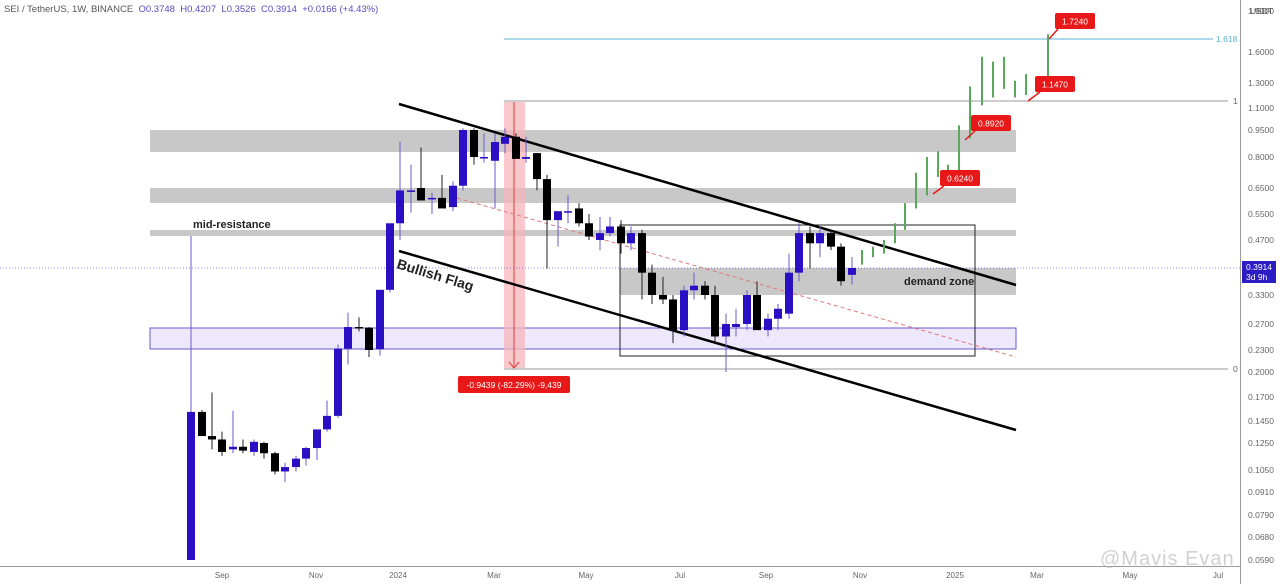  What do you see at coordinates (1261, 397) in the screenshot?
I see `price-tick: 0.1700` at bounding box center [1261, 397].